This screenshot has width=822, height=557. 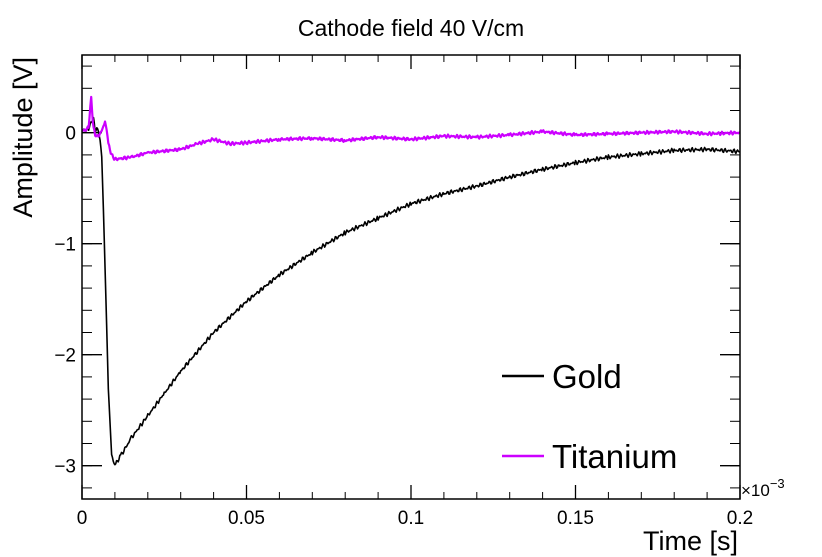 What do you see at coordinates (589, 416) in the screenshot?
I see `legend: Gold Titanium` at bounding box center [589, 416].